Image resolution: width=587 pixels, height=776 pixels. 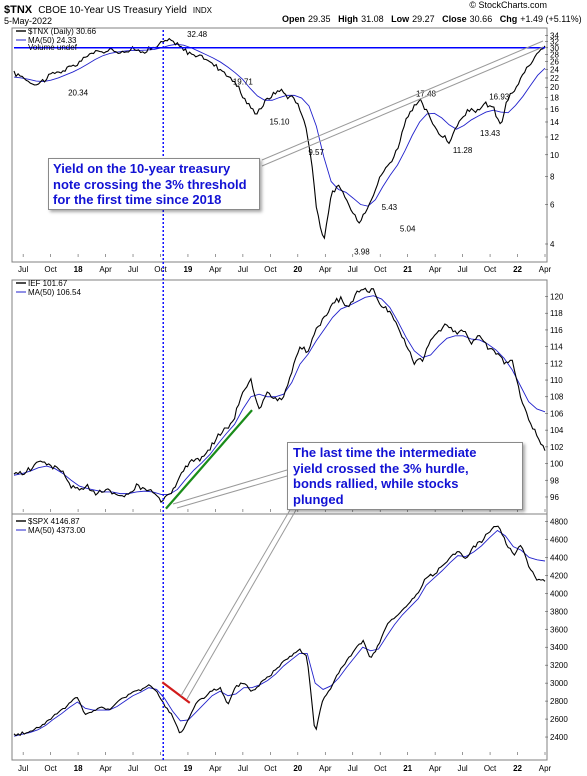 What do you see at coordinates (407, 269) in the screenshot?
I see `x-tick-label-tnx: 21` at bounding box center [407, 269].